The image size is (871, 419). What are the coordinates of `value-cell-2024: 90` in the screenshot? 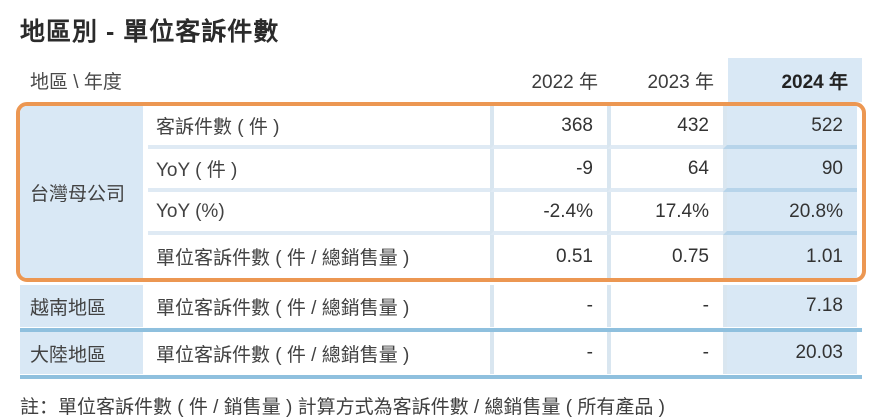 It's located at (790, 170).